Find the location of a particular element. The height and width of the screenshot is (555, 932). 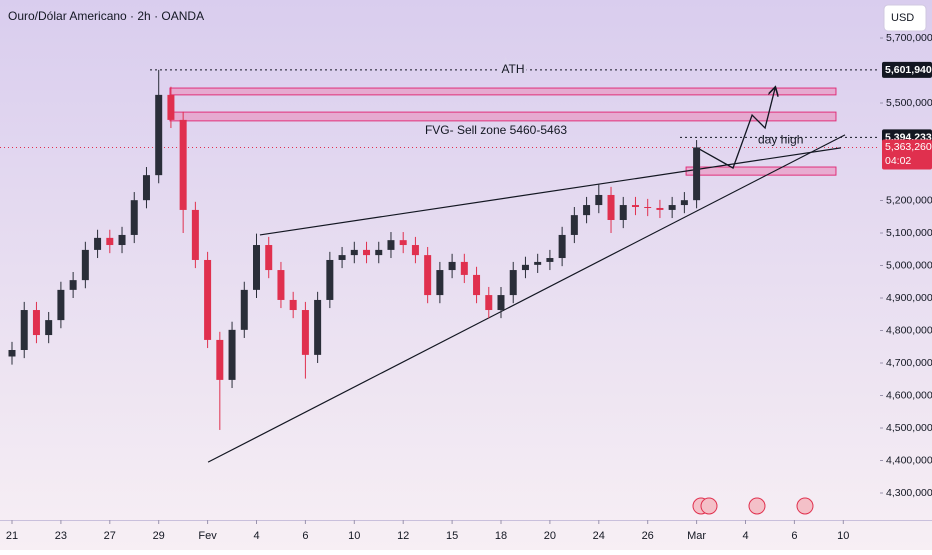

x-tick-label: 20 is located at coordinates (550, 536).